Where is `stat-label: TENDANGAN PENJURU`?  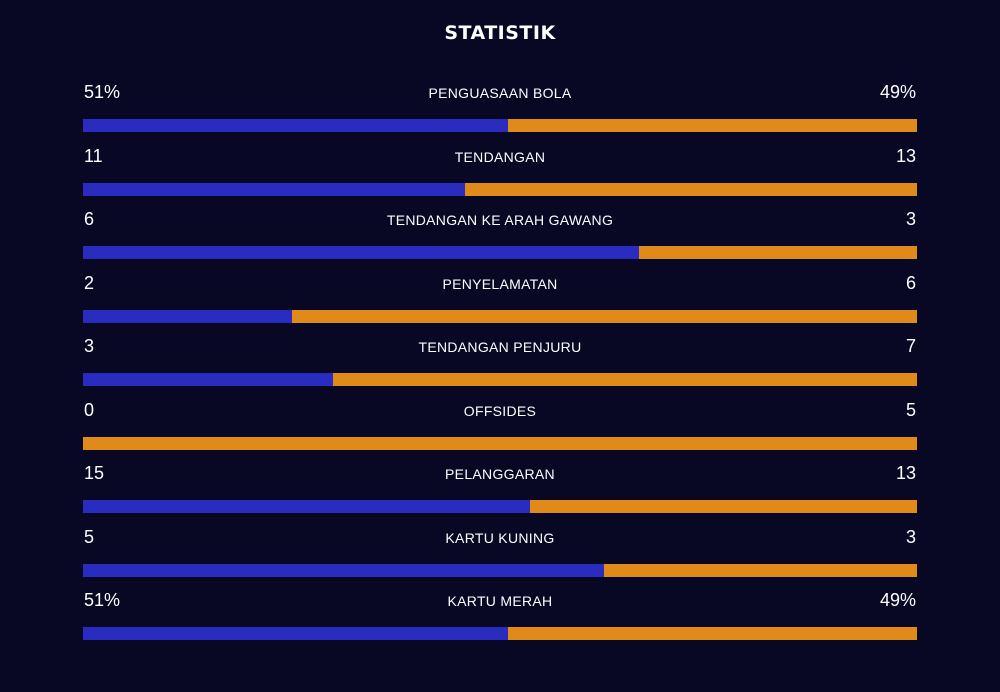
stat-label: TENDANGAN PENJURU is located at coordinates (500, 347).